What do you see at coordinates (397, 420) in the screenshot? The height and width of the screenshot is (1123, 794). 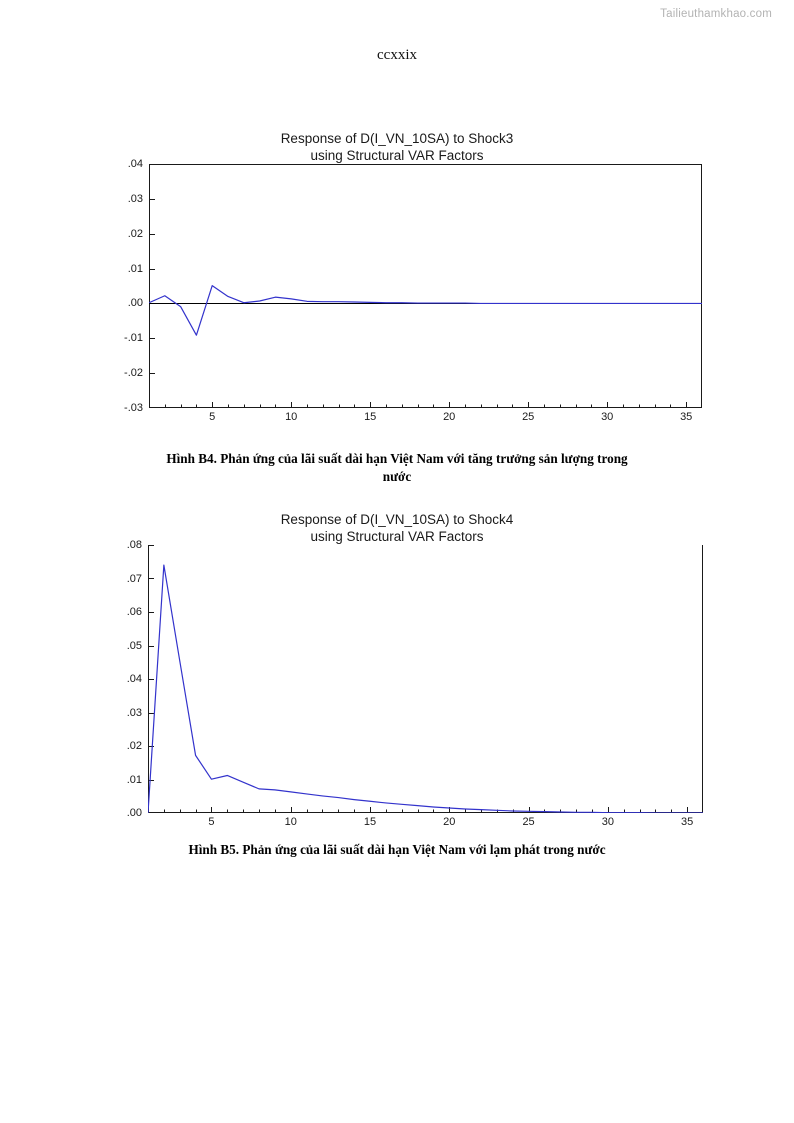 I see `chart1-x-axis-labels: 5 10 15 20 25 30 35` at bounding box center [397, 420].